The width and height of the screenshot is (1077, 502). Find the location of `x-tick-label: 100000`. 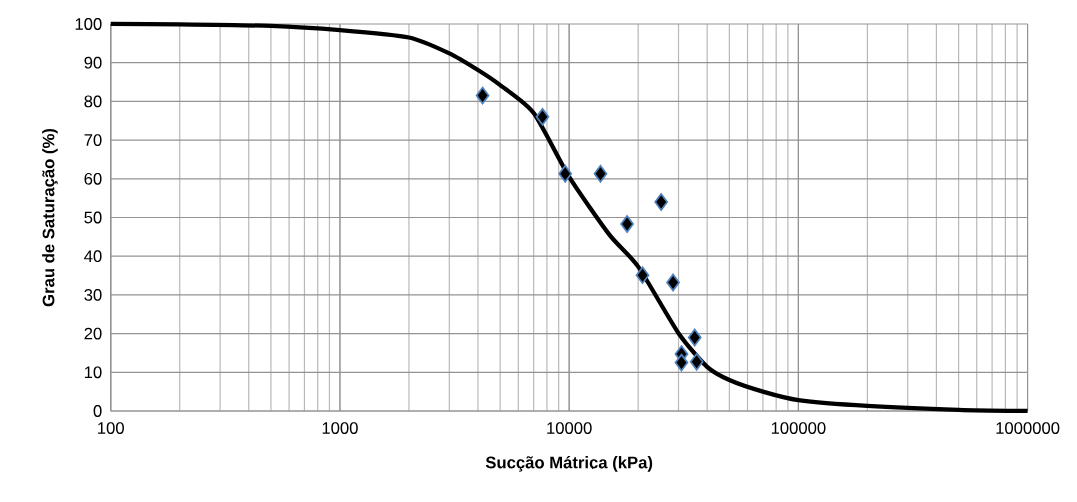

x-tick-label: 100000 is located at coordinates (798, 428).